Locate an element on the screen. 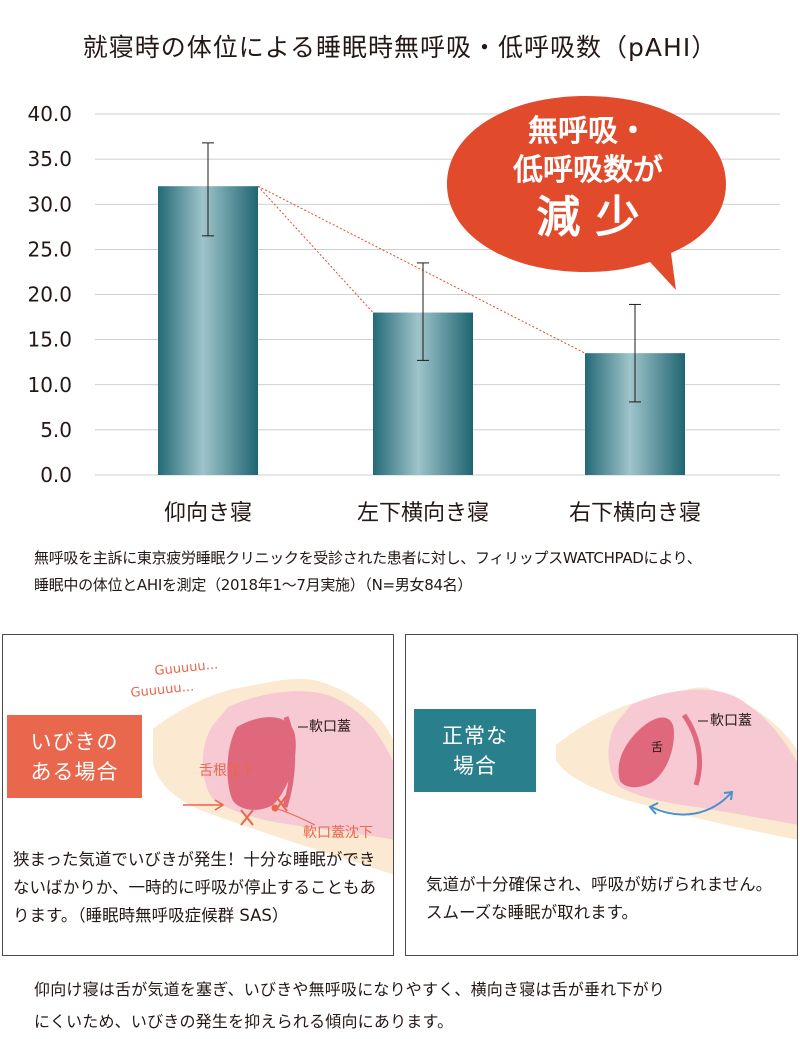  chart-title: 就寝時の体位による睡眠時無呼吸・低呼吸数（pAHI） is located at coordinates (400, 47).